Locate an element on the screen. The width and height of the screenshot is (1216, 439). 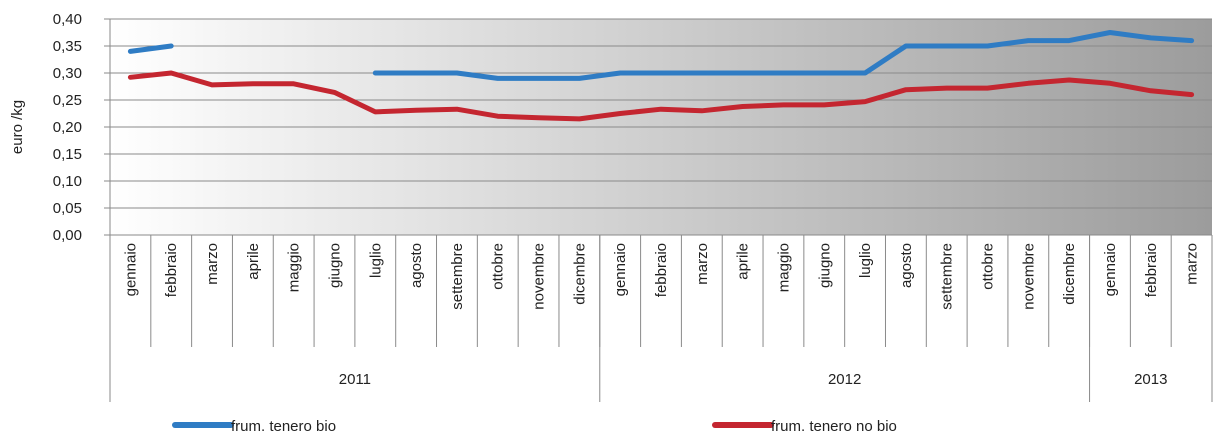
y-tick-label: 0,10 is located at coordinates (67, 181).